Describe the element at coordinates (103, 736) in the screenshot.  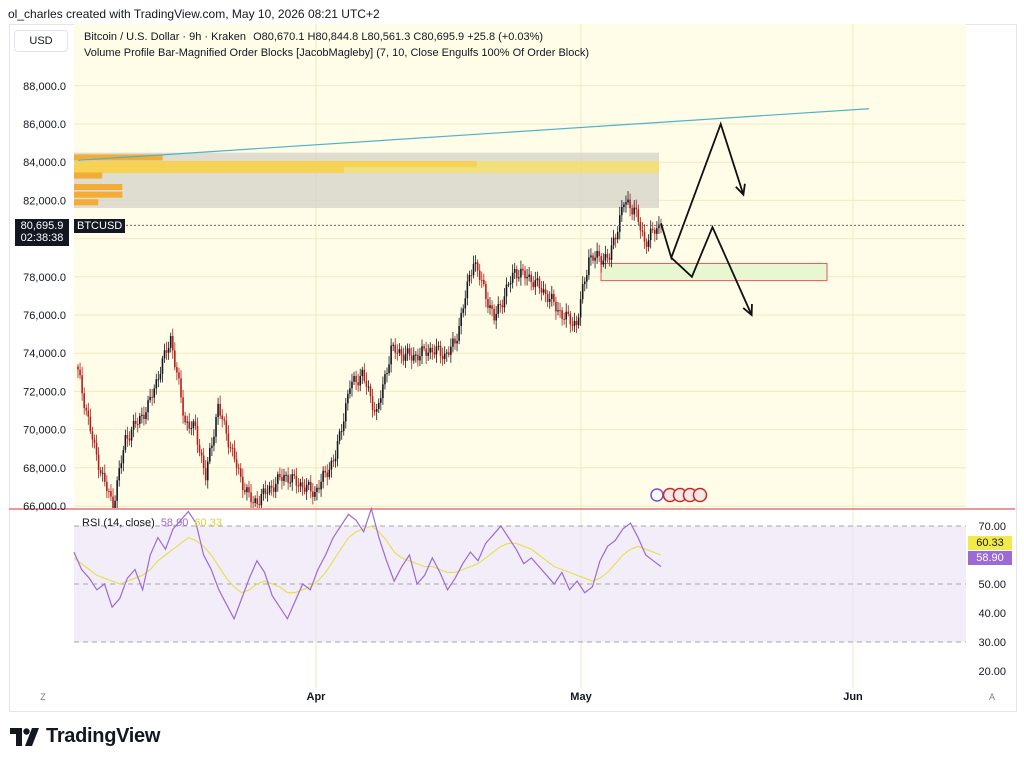
I see `brand-name: TradingView` at that location.